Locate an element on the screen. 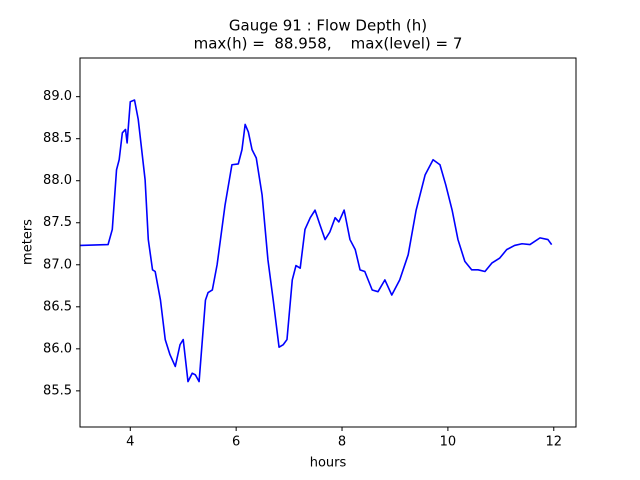 The height and width of the screenshot is (480, 640). x-tick-label: 10 is located at coordinates (448, 442).